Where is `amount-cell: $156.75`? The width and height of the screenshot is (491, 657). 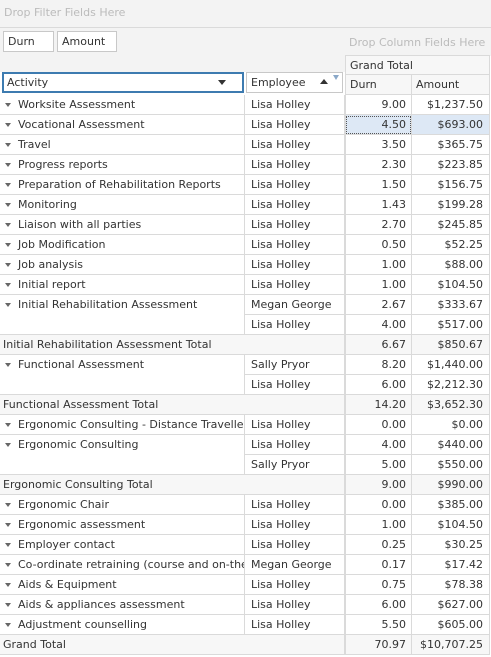
amount-cell: $156.75 is located at coordinates (451, 185).